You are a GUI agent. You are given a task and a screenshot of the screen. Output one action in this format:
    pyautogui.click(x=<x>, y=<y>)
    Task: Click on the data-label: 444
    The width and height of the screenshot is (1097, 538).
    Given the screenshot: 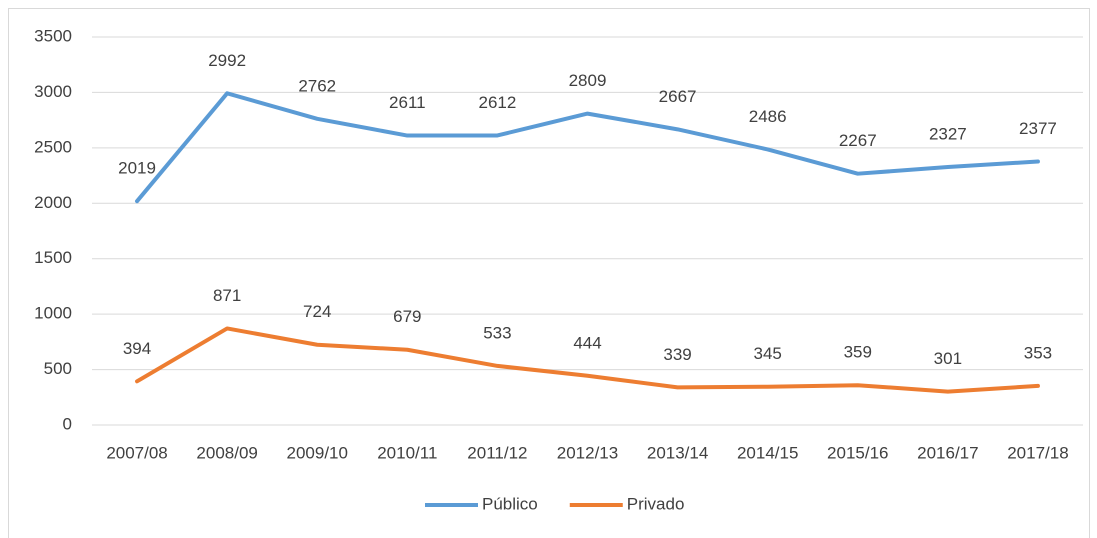 What is the action you would take?
    pyautogui.click(x=587, y=342)
    